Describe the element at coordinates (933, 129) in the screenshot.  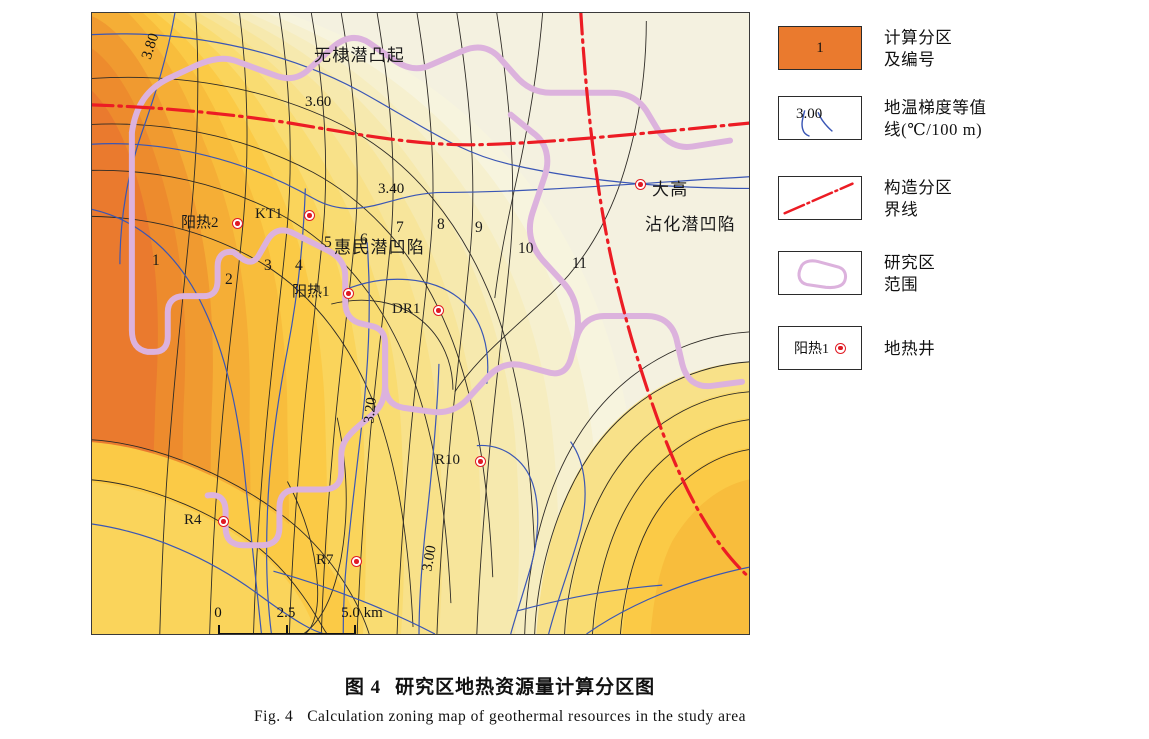
I see `legend-label-line: 线(℃/100 m)` at that location.